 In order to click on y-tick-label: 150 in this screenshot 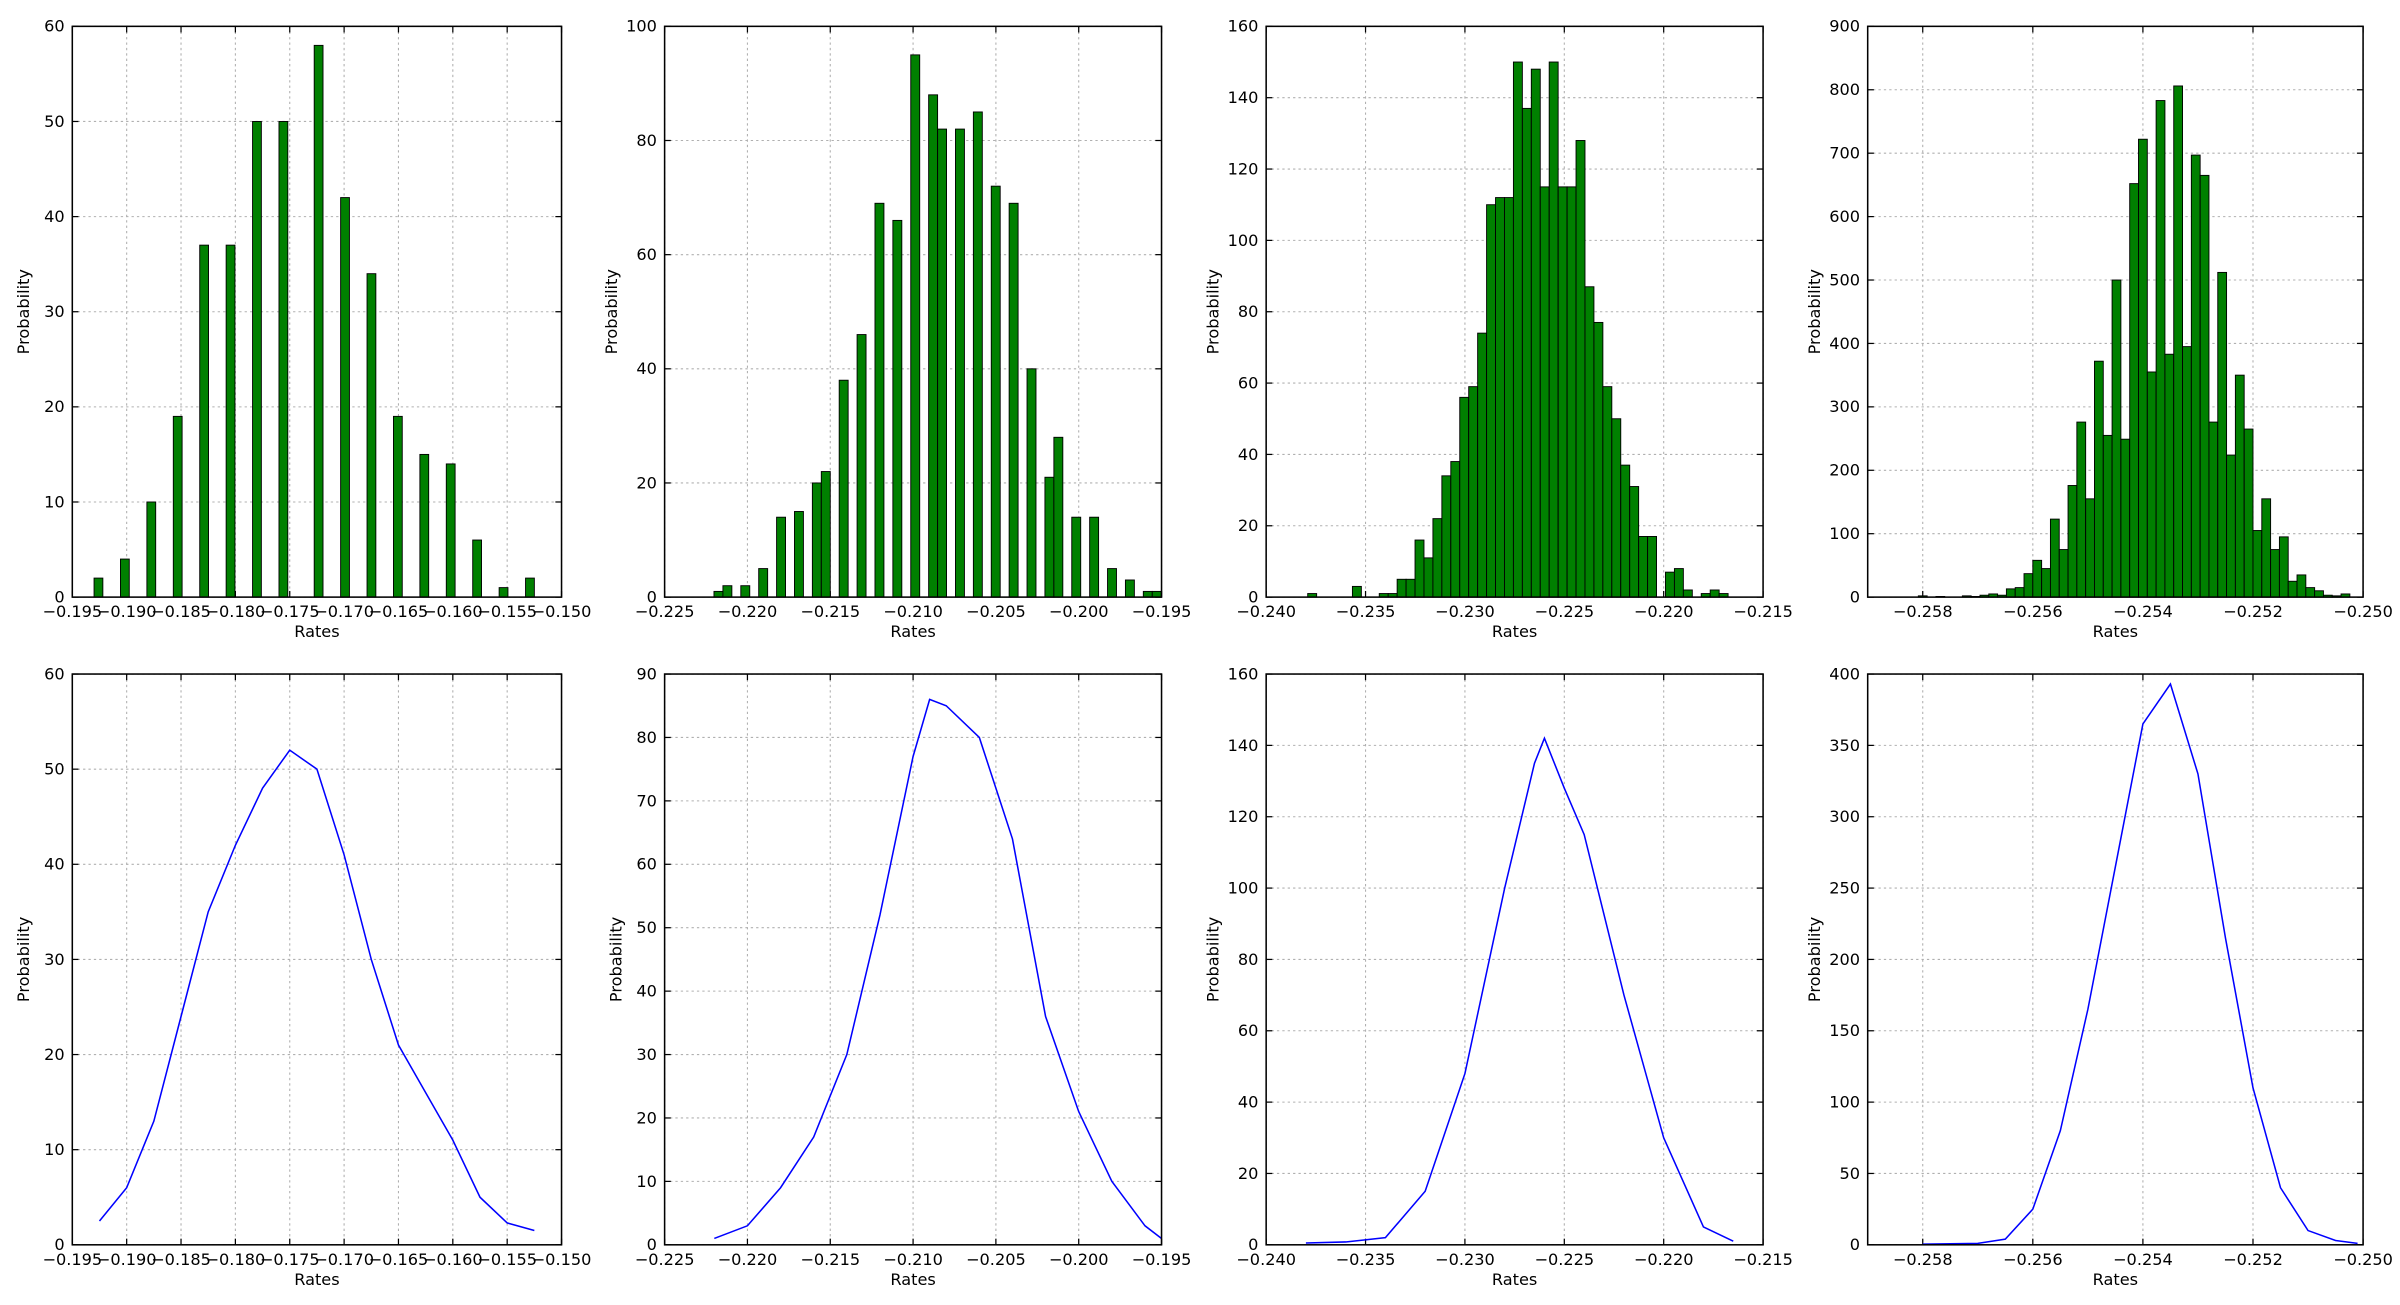, I will do `click(1844, 1030)`.